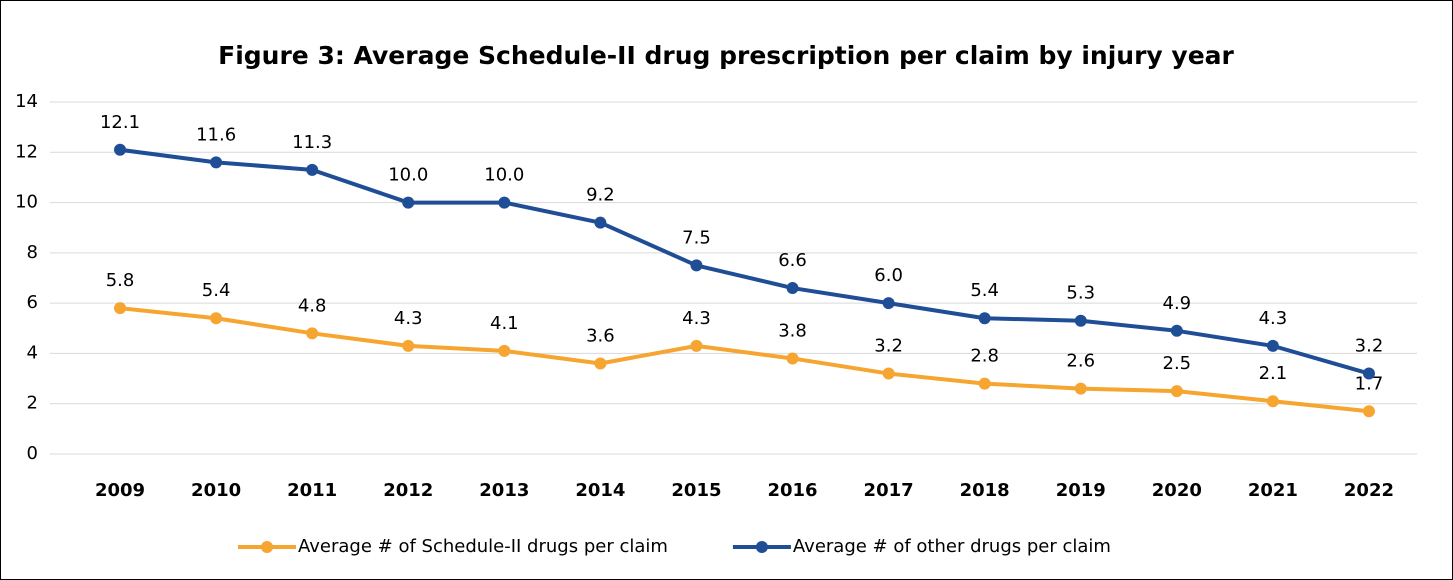  I want to click on x-tick-label: 2019, so click(1081, 490).